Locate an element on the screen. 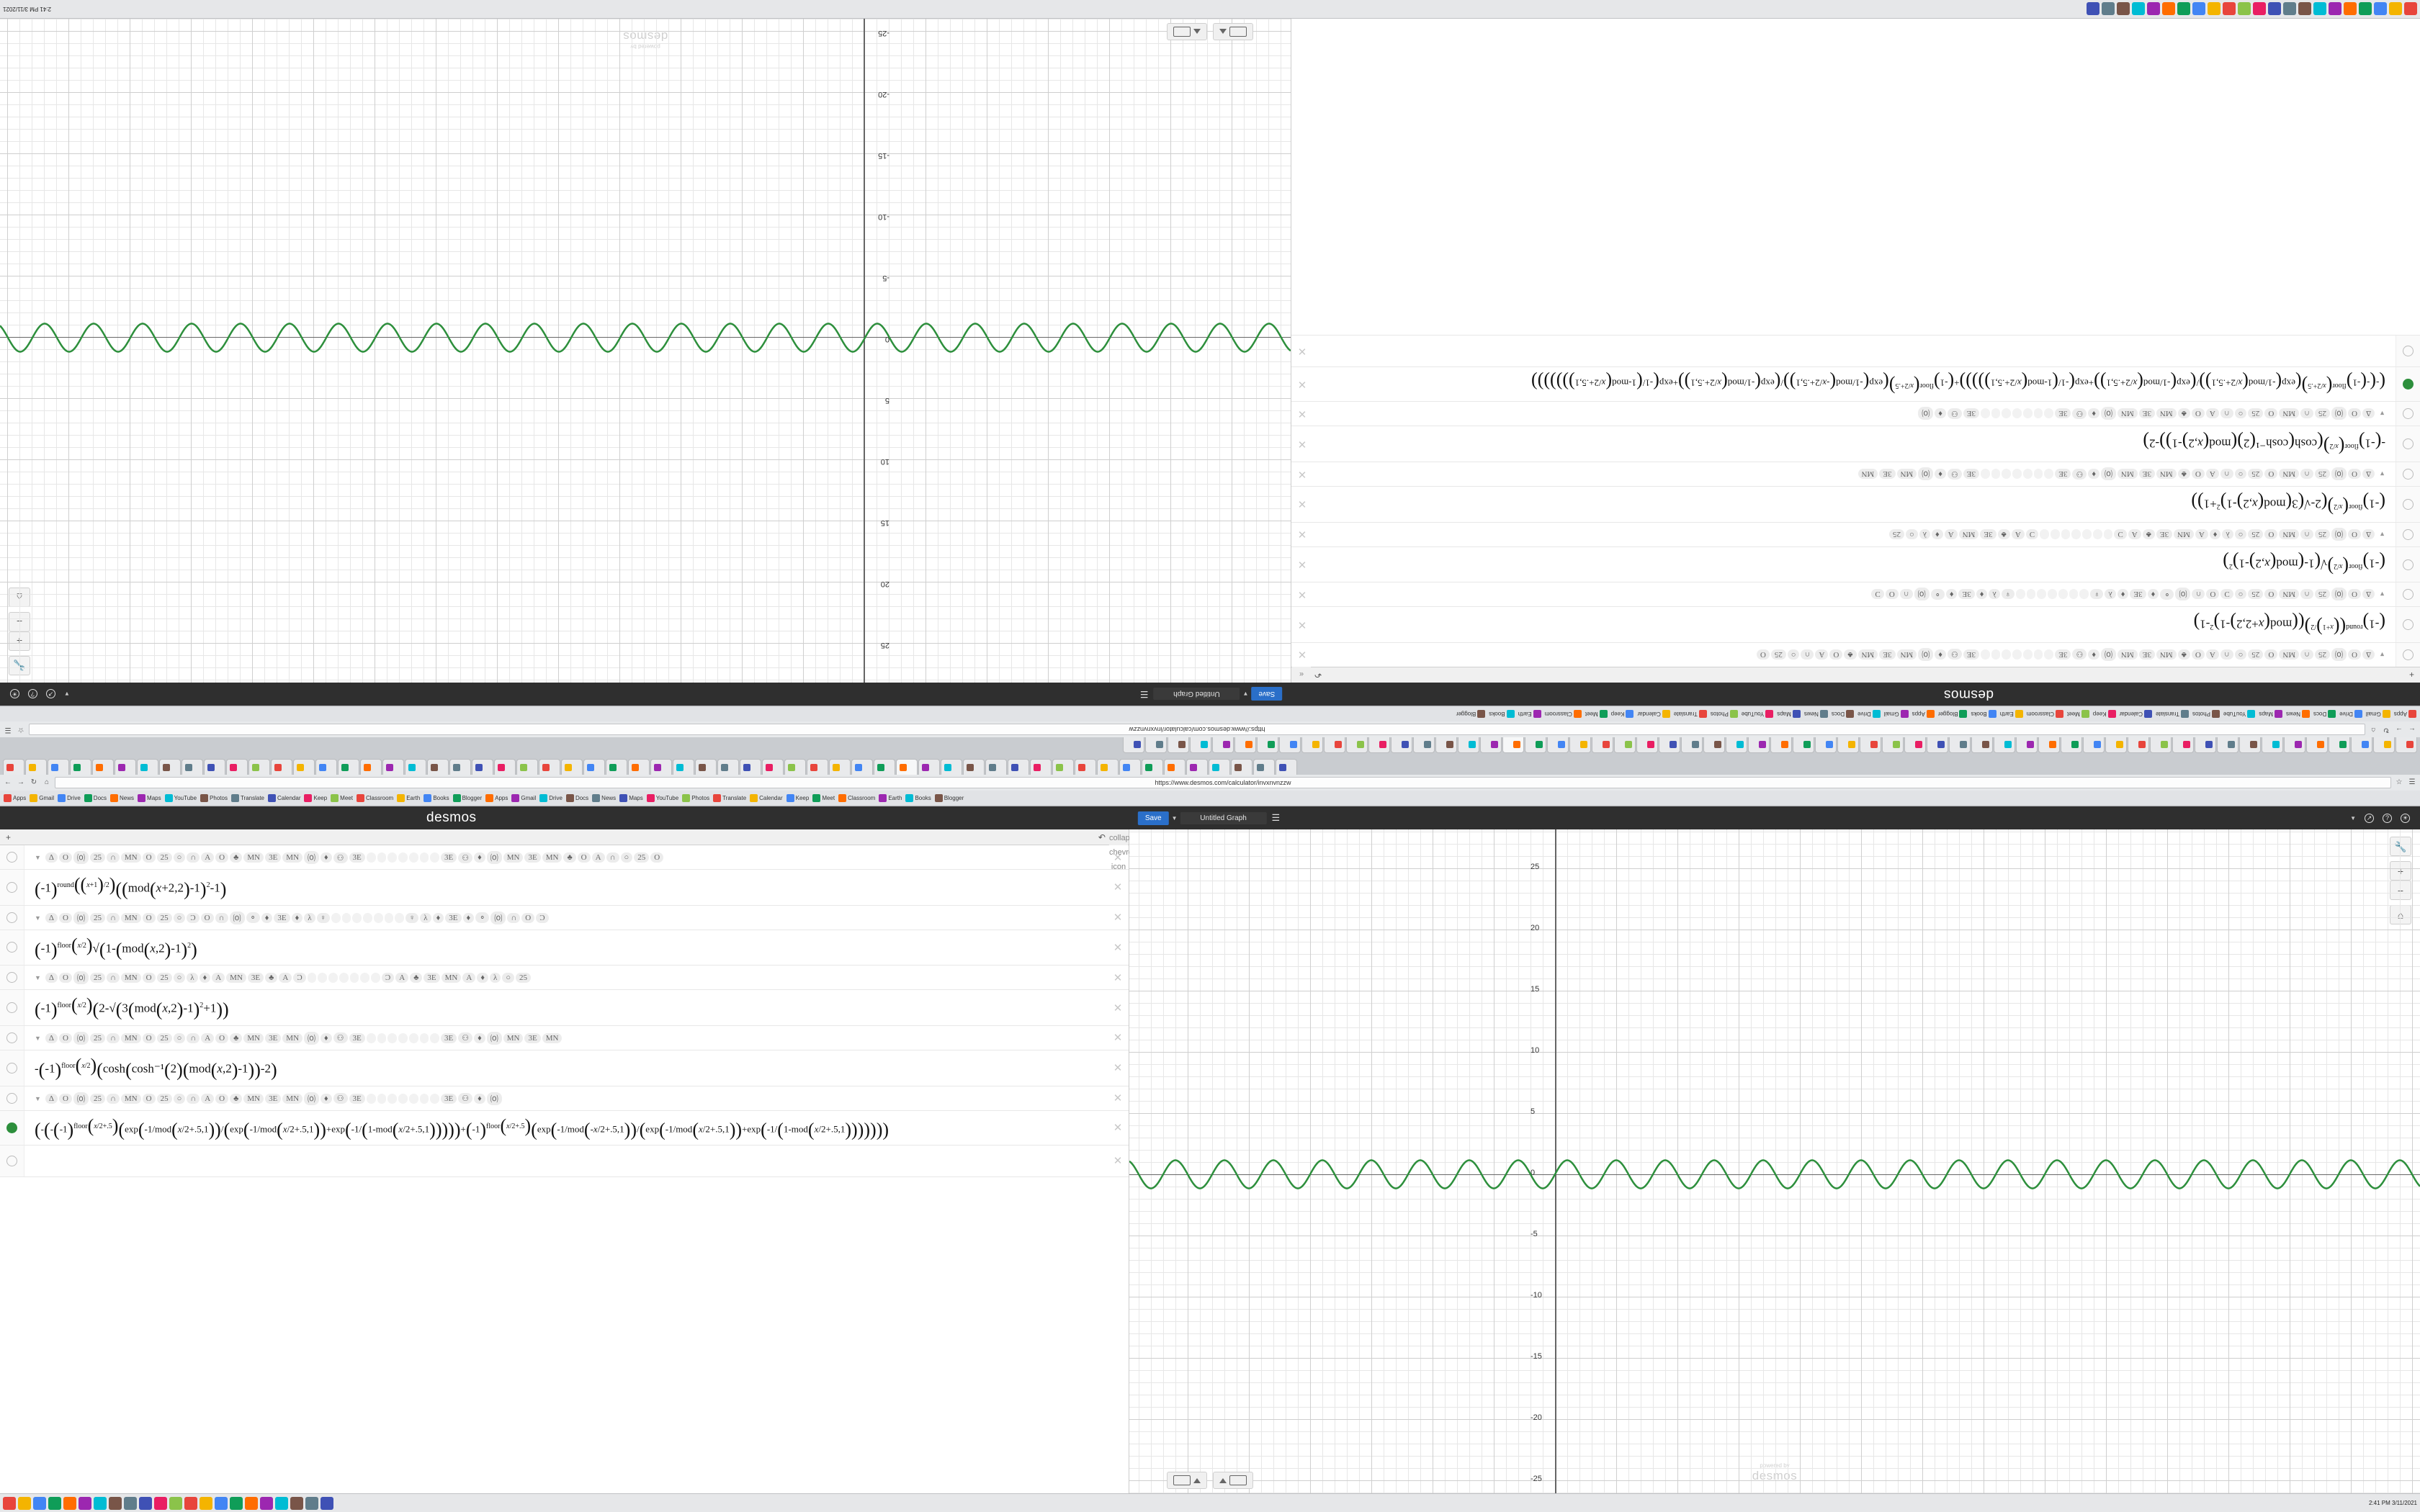 The width and height of the screenshot is (2420, 1512). chevron-down-icon: ▼ is located at coordinates (2382, 594).